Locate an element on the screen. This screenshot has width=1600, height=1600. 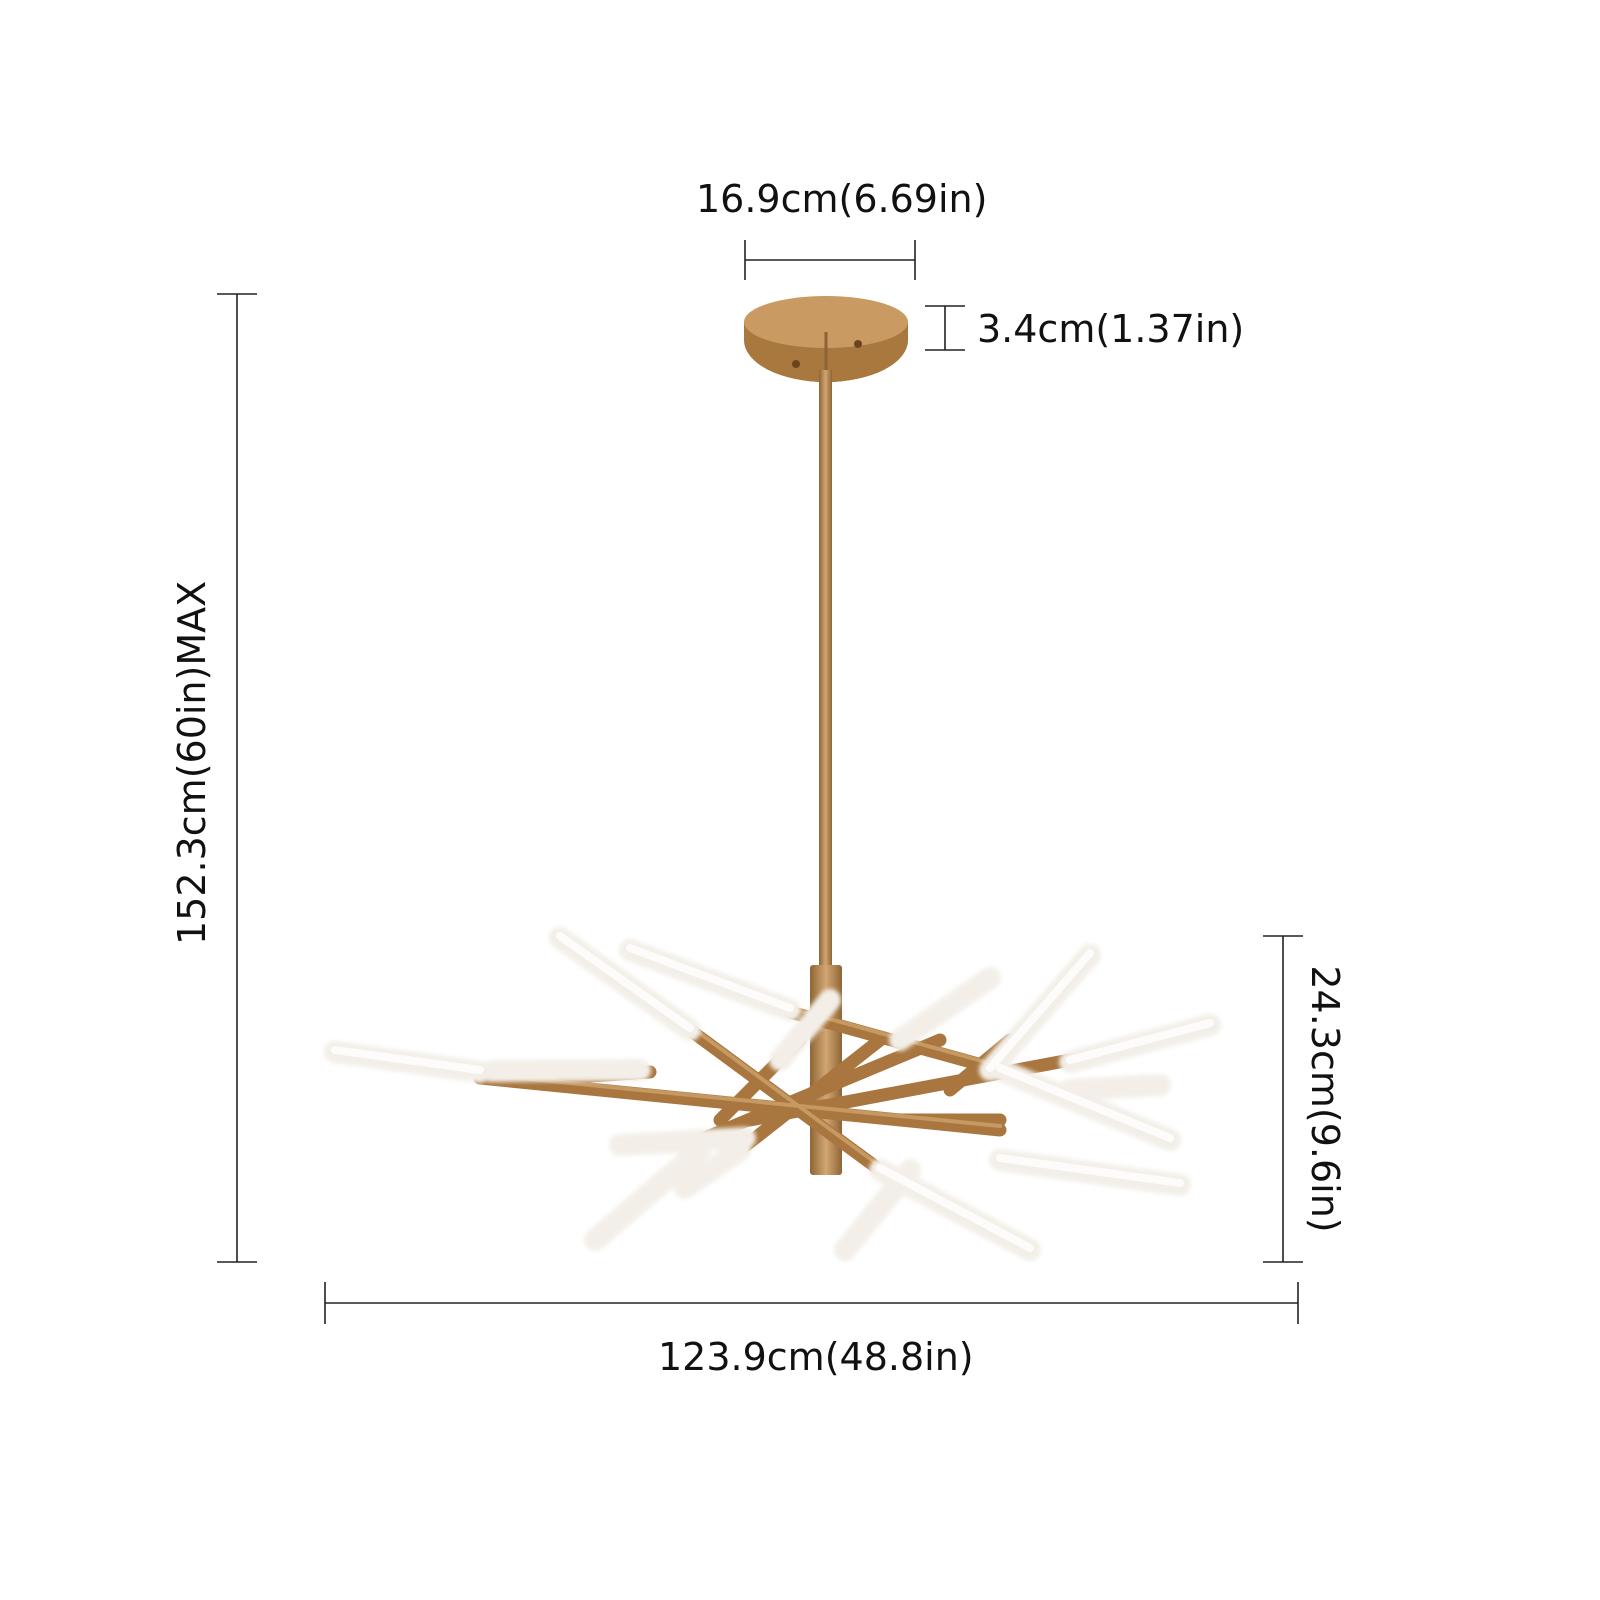
ceiling-canopy is located at coordinates (826, 339).